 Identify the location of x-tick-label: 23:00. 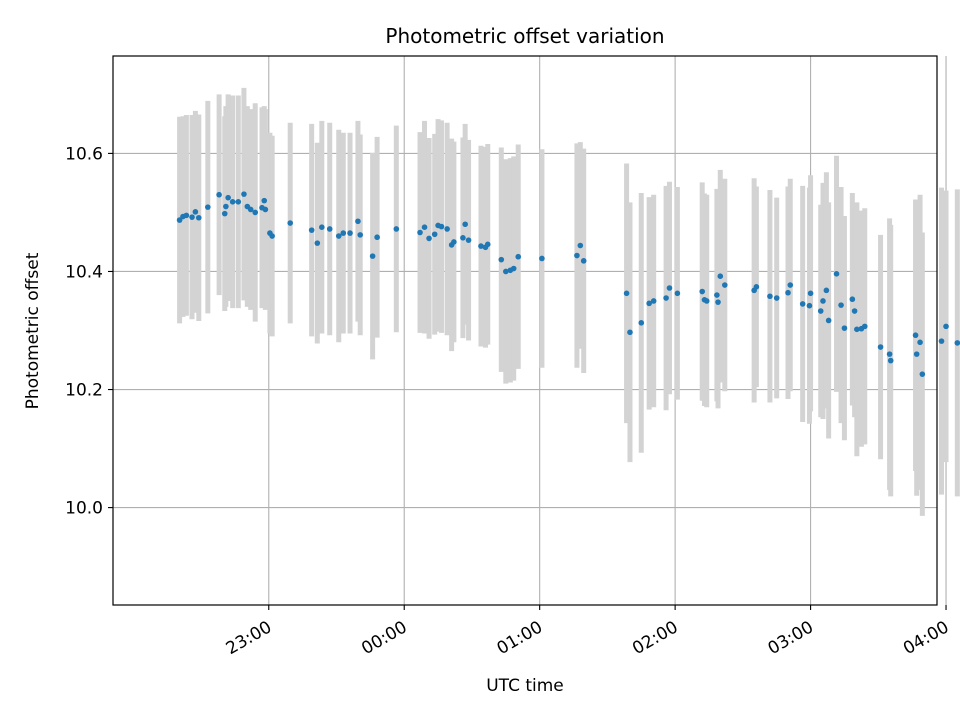
(249, 638).